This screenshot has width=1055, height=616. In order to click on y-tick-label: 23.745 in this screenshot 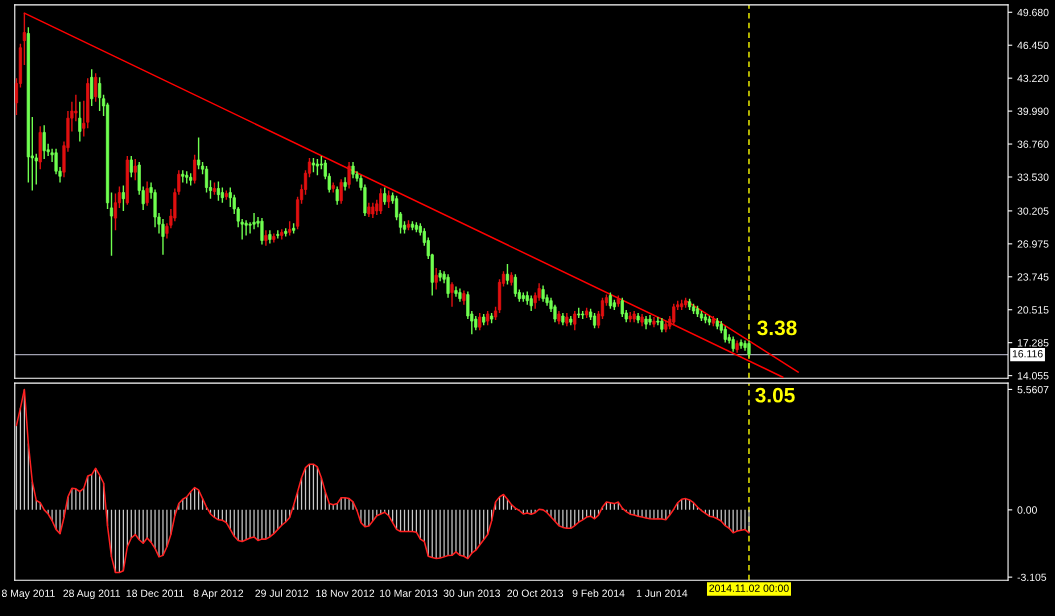, I will do `click(1033, 277)`.